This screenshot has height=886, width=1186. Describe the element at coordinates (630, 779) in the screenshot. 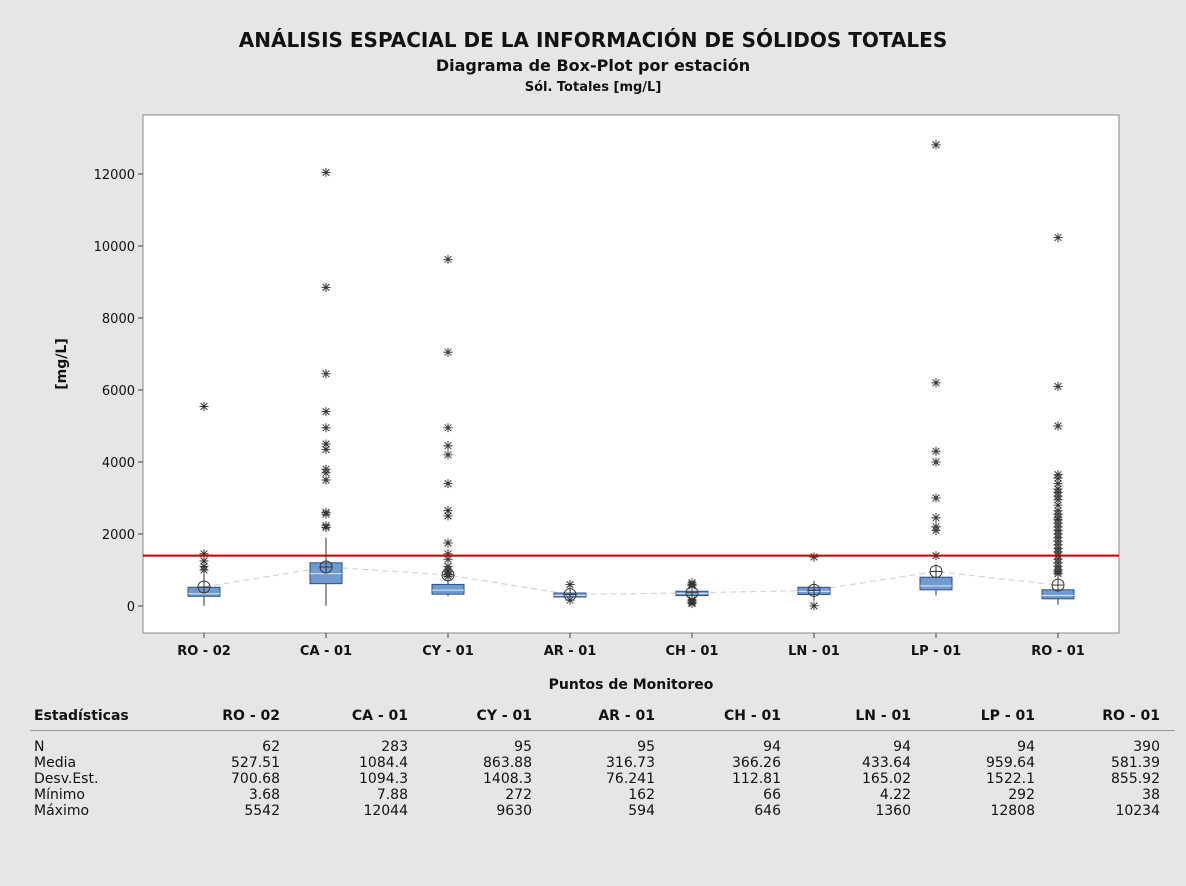

I see `stats-cell: 76.241` at that location.